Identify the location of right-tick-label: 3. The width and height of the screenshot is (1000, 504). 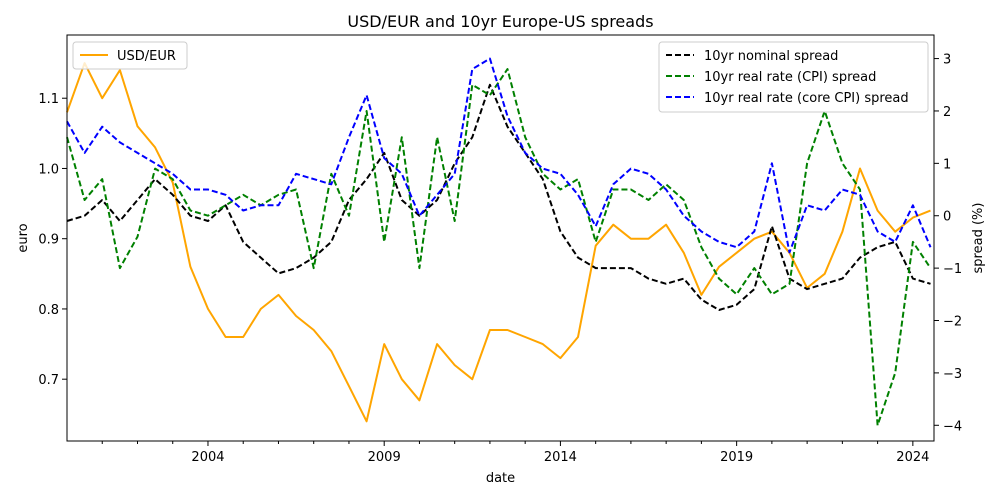
(947, 60).